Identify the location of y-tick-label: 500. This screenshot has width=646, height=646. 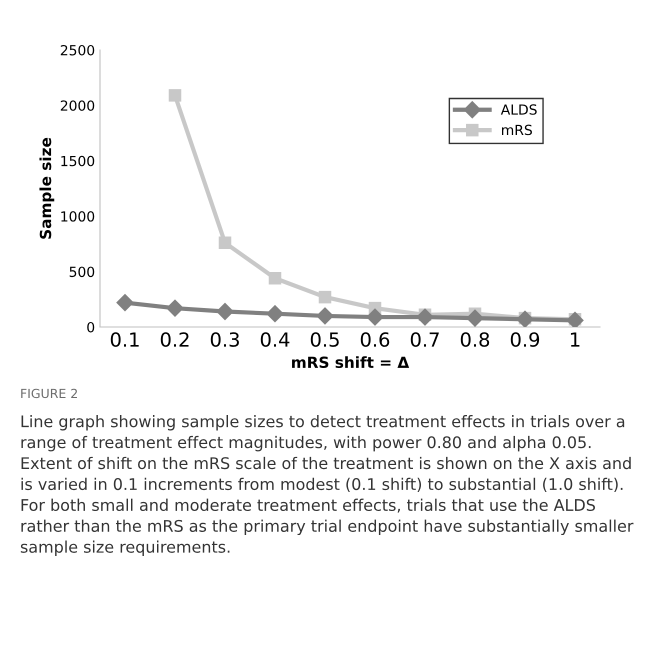
(82, 272).